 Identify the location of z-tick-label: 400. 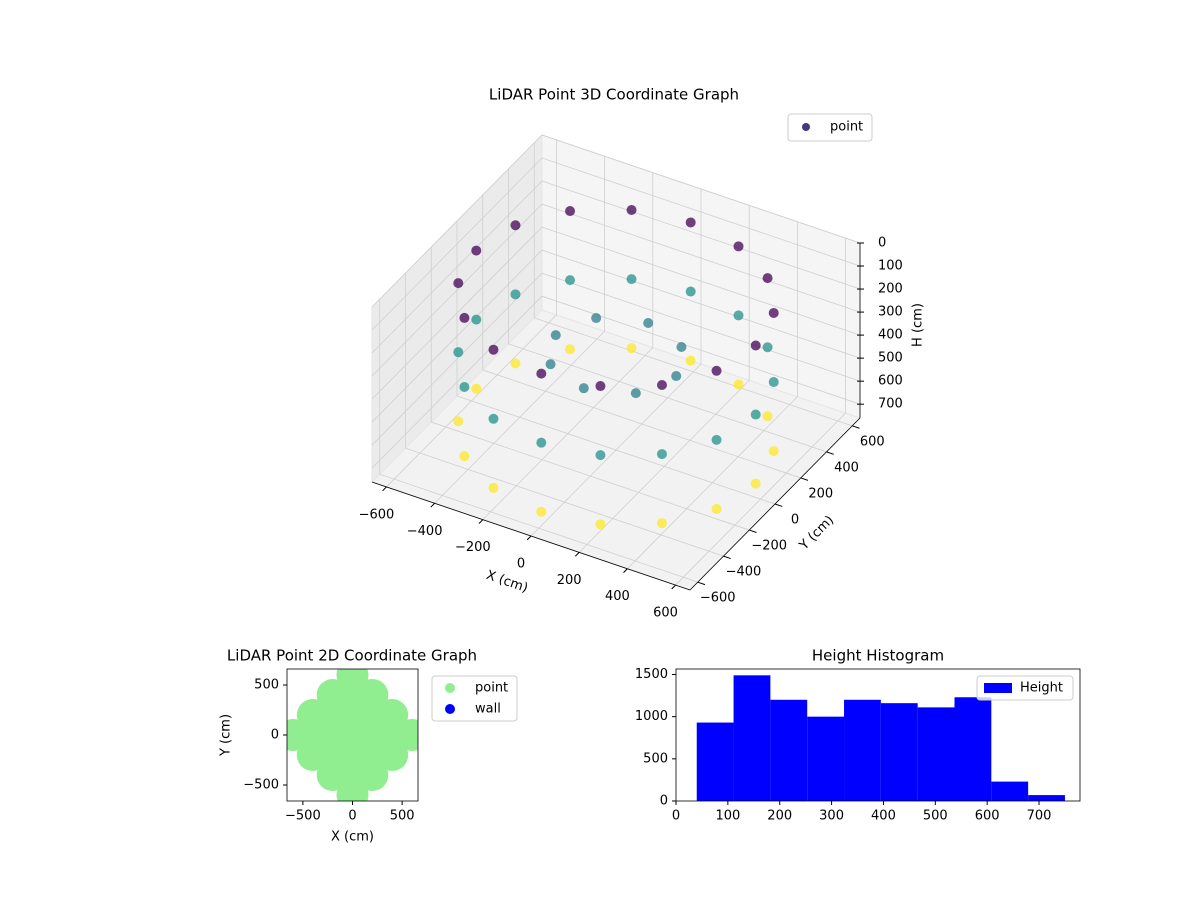
(890, 335).